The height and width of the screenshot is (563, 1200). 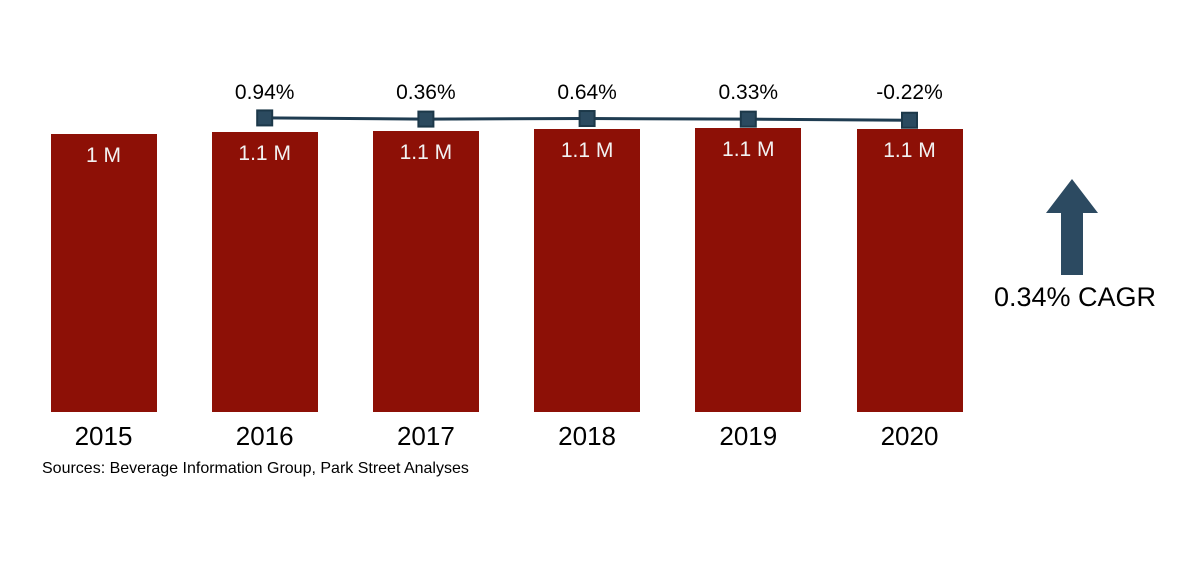 What do you see at coordinates (425, 436) in the screenshot?
I see `year-label-2017: 2017` at bounding box center [425, 436].